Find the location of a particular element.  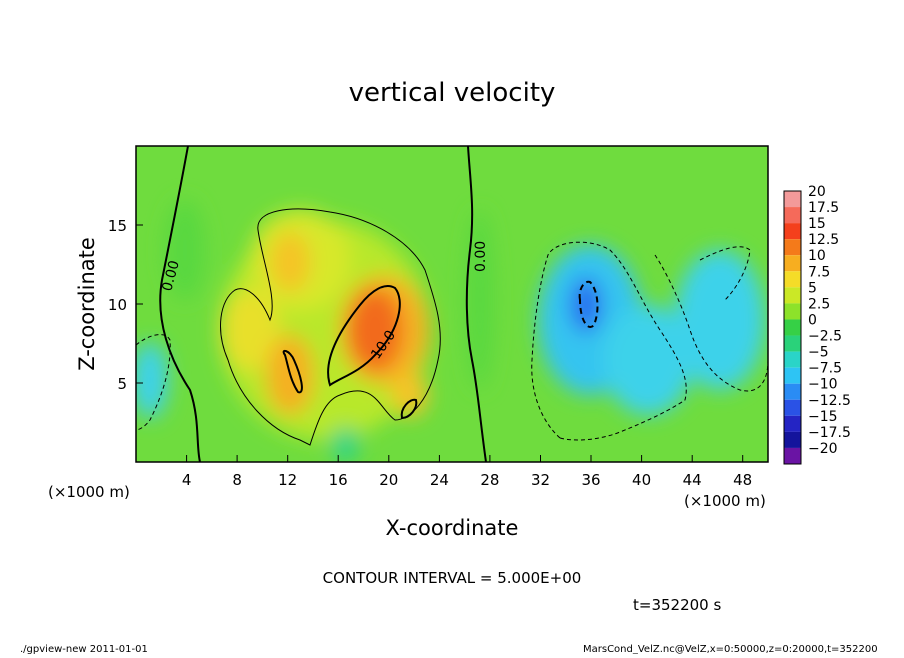

y-tick-label: 10 is located at coordinates (117, 305).